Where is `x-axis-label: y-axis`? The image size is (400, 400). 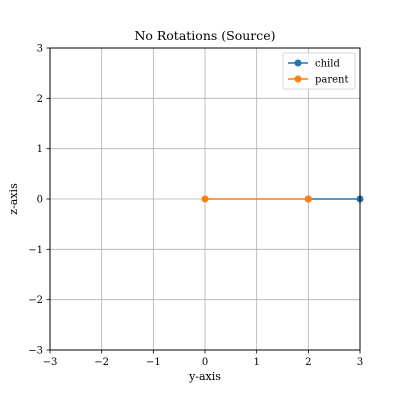 x-axis-label: y-axis is located at coordinates (204, 376).